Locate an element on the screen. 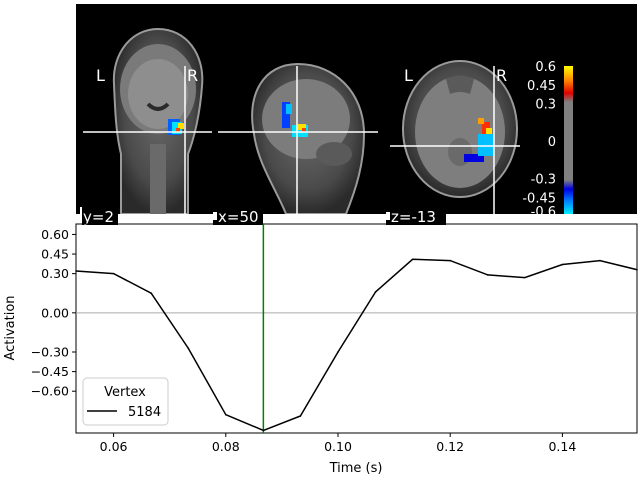  colorbar-tick-label: -0.45 is located at coordinates (539, 198).